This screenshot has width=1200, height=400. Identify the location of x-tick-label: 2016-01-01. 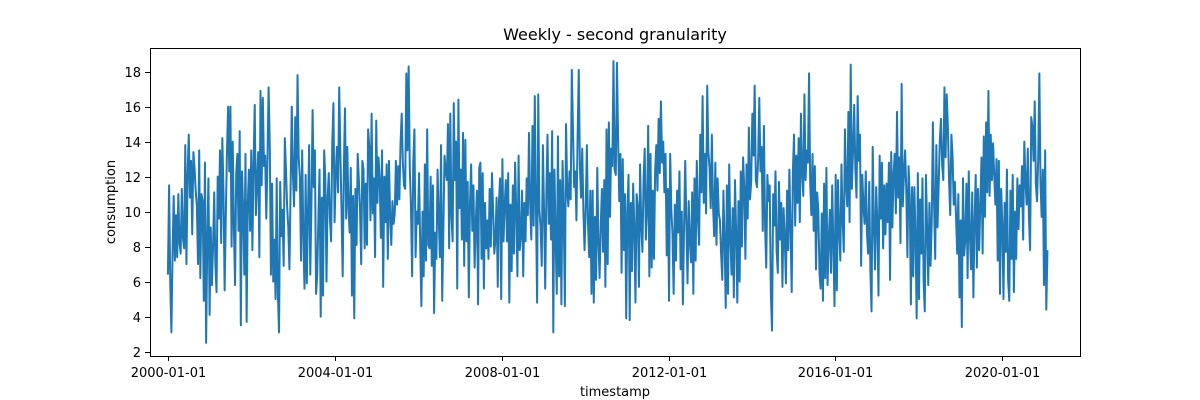
(836, 373).